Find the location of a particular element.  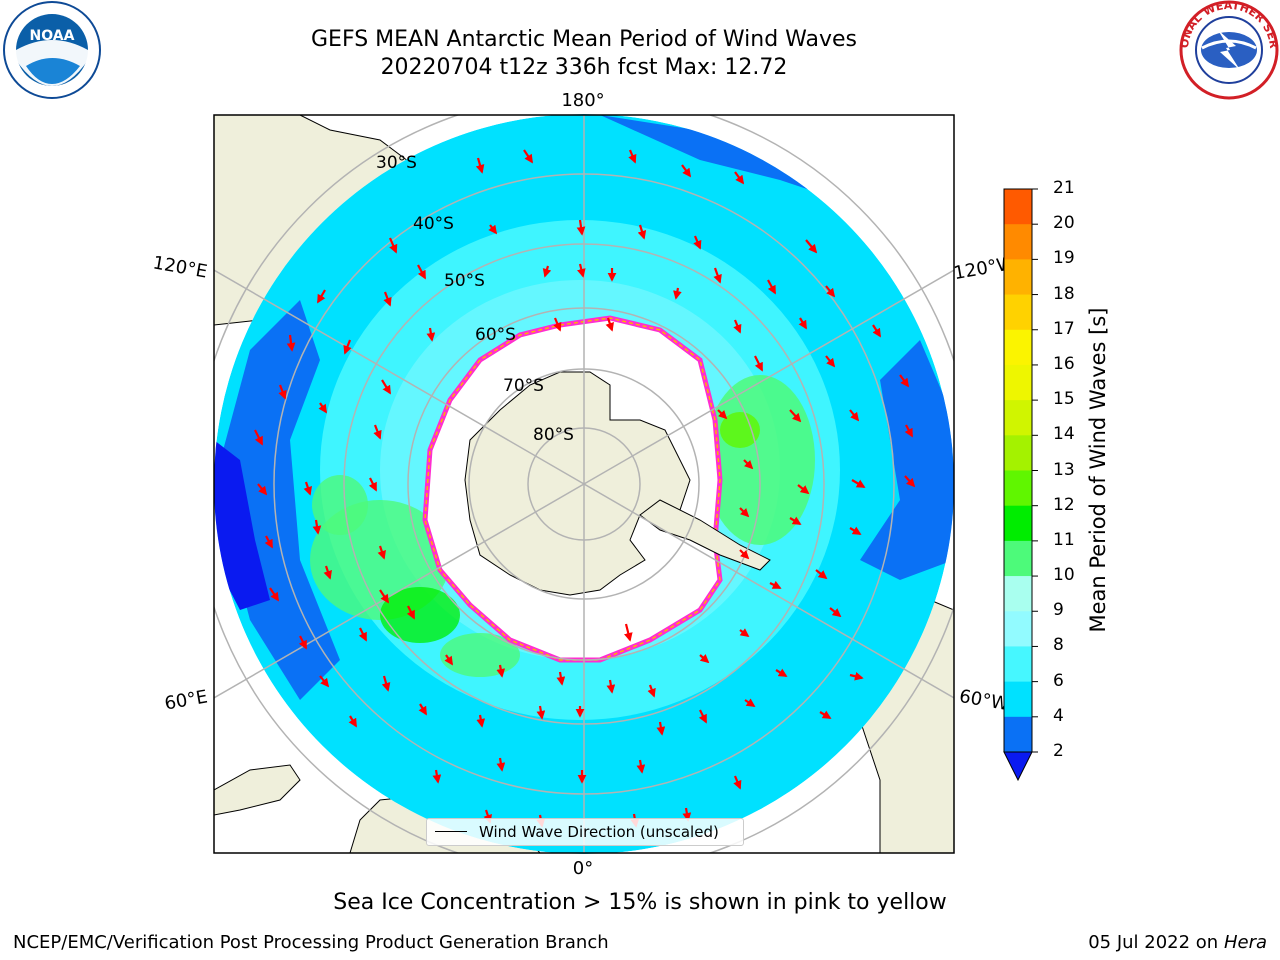

colorbar-tick-label: 13 is located at coordinates (1064, 469).